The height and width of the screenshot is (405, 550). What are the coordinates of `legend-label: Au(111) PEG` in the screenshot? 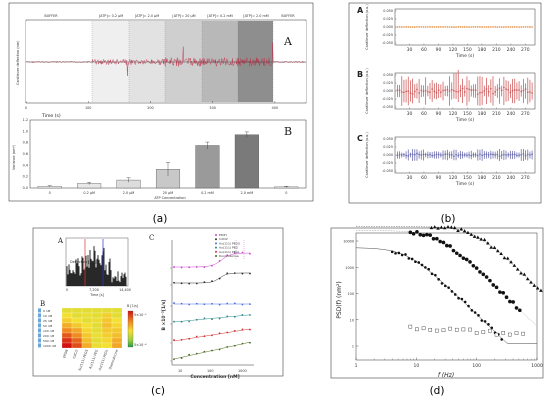 It's located at (229, 248).